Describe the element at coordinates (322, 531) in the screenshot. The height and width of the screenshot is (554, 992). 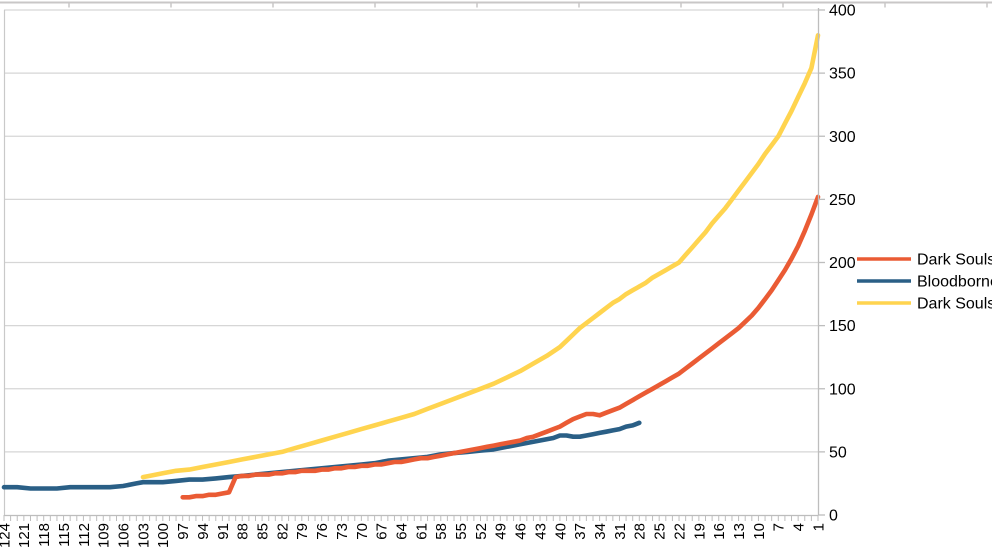
I see `x-axis-label: 76` at that location.